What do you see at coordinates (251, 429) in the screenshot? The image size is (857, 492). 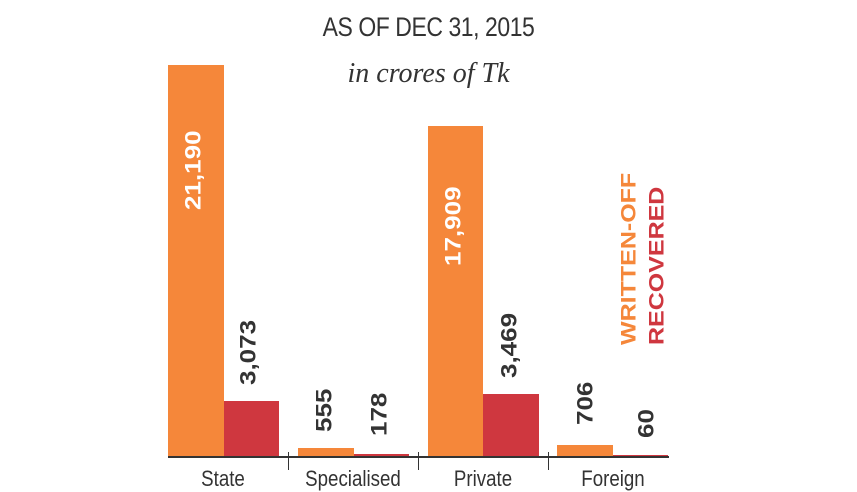 I see `bar-state-recovered` at bounding box center [251, 429].